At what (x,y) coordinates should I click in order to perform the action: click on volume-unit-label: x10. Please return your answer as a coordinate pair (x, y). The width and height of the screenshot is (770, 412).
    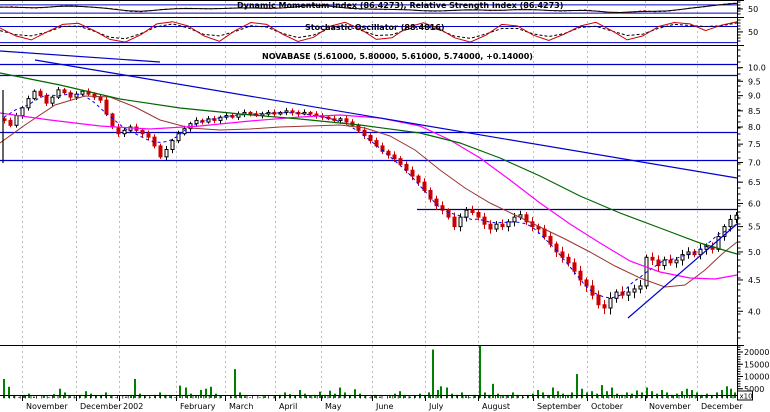
    Looking at the image, I should click on (746, 397).